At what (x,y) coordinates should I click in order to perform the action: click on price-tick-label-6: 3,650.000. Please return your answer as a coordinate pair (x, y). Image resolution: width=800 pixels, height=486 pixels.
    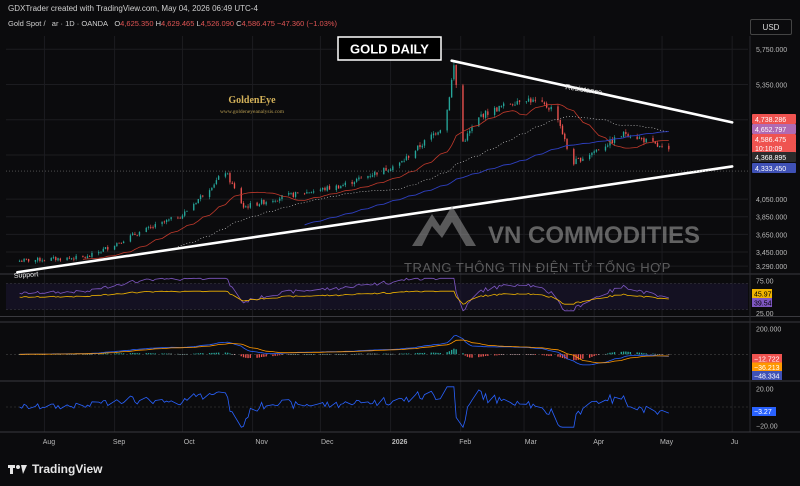
    Looking at the image, I should click on (771, 235).